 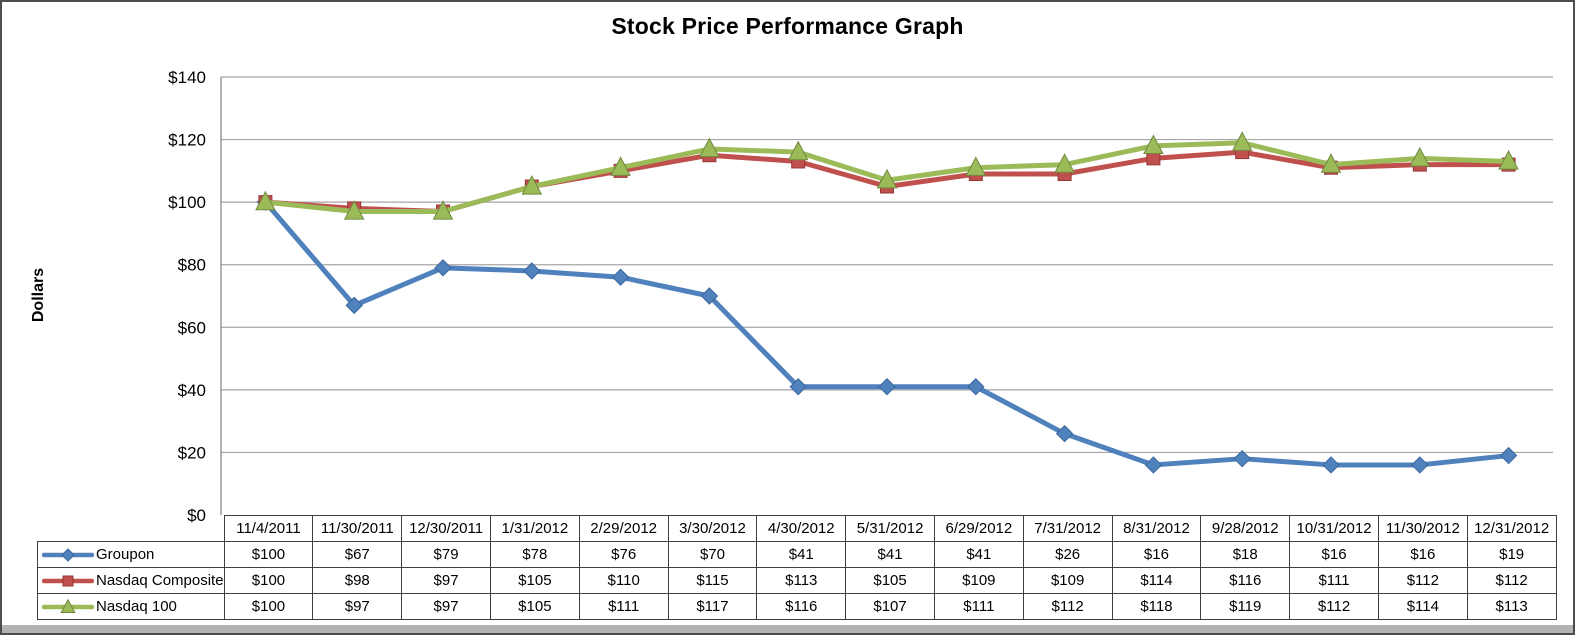 I want to click on date-header-cell: 4/30/2012, so click(x=801, y=528).